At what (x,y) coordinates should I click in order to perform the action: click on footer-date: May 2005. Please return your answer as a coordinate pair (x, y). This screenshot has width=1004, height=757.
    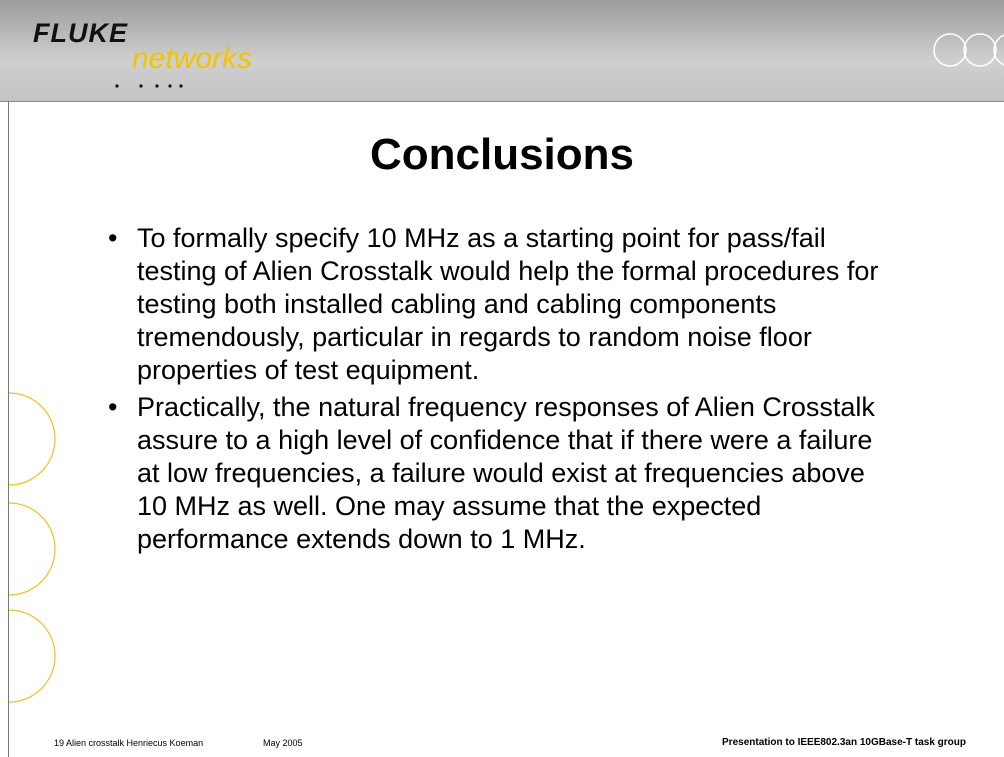
    Looking at the image, I should click on (283, 743).